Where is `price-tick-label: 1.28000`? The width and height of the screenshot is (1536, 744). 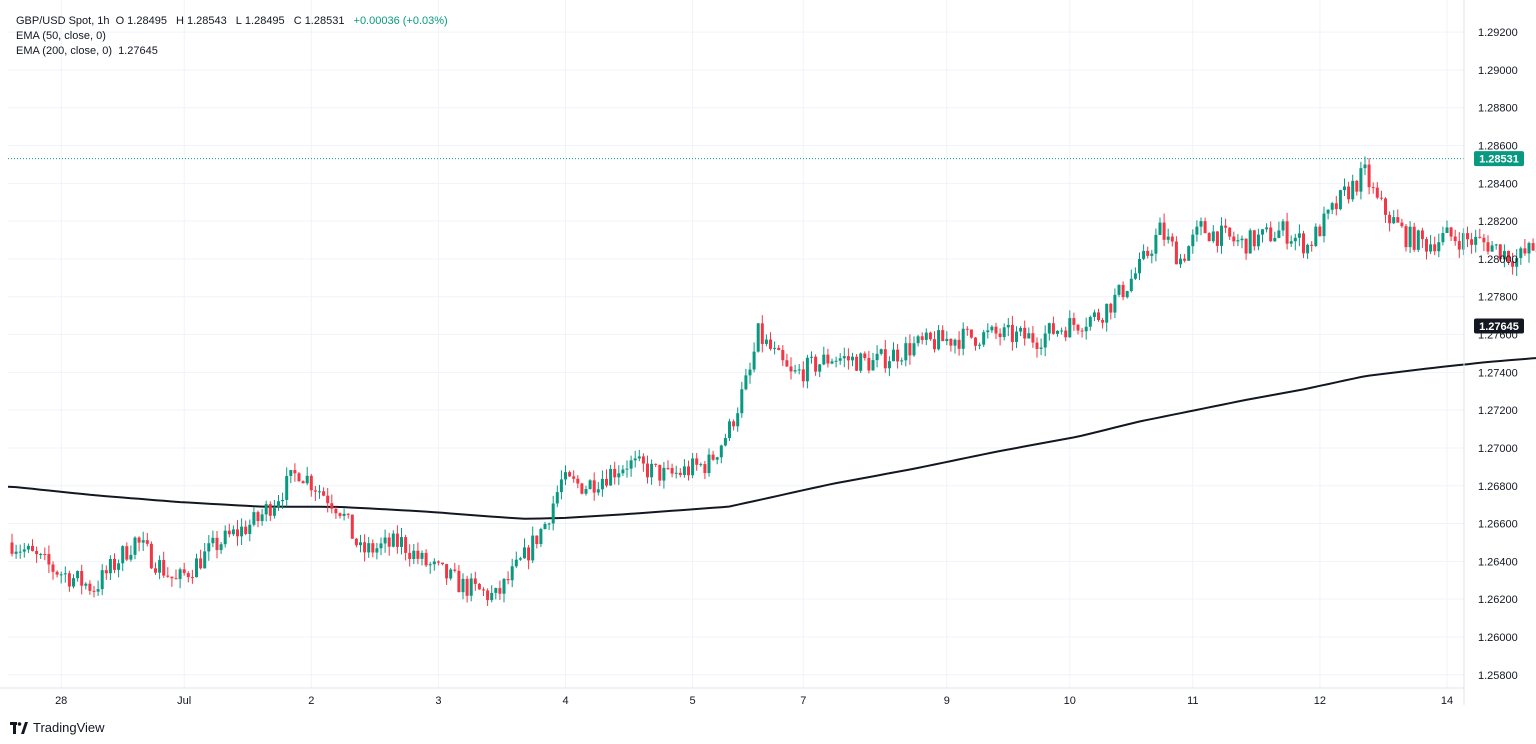
price-tick-label: 1.28000 is located at coordinates (1498, 260).